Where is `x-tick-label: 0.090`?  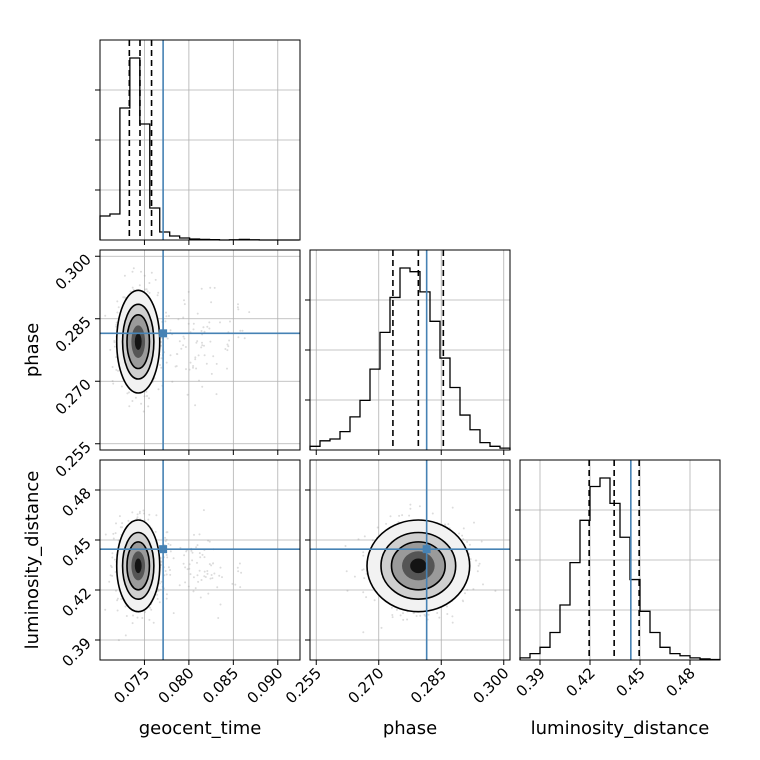
x-tick-label: 0.090 is located at coordinates (265, 685).